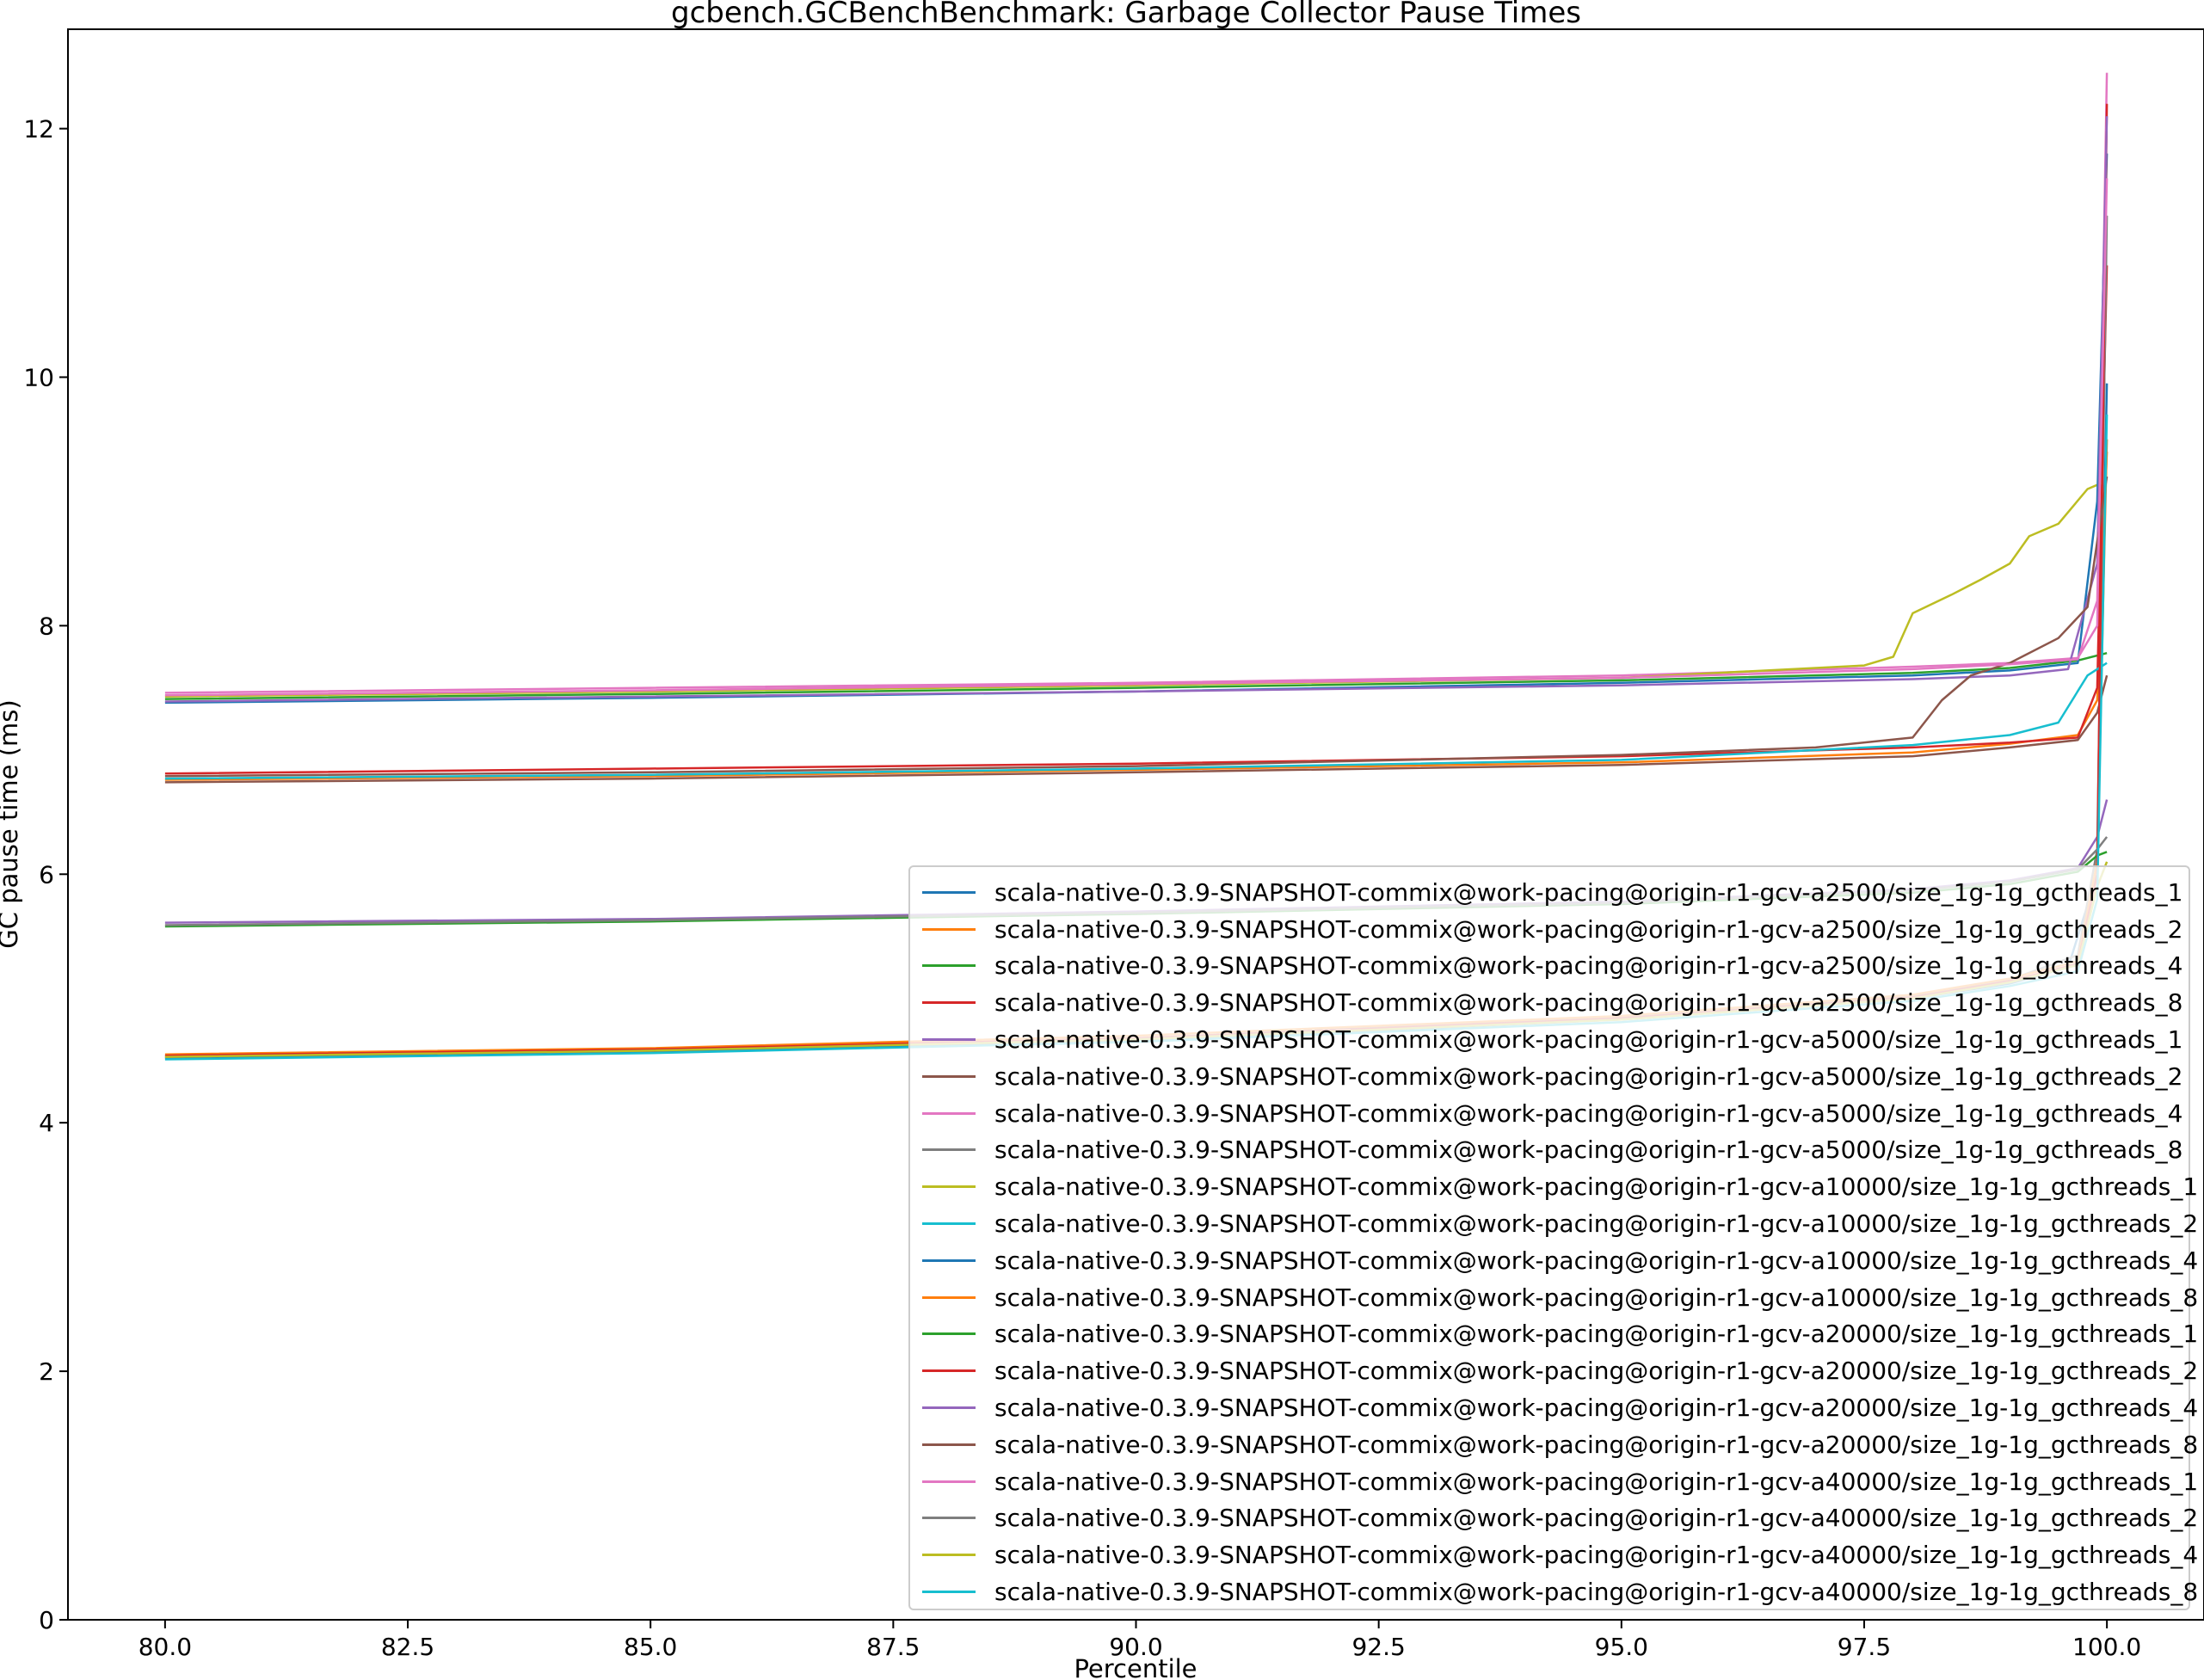 The width and height of the screenshot is (2204, 1680). Describe the element at coordinates (407, 1647) in the screenshot. I see `x-tick-label: 82.5` at that location.